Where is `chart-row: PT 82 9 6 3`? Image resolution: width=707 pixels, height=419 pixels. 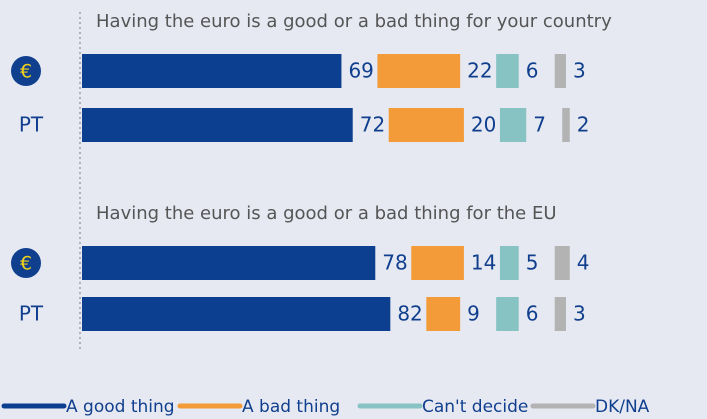 chart-row: PT 82 9 6 3 is located at coordinates (302, 314).